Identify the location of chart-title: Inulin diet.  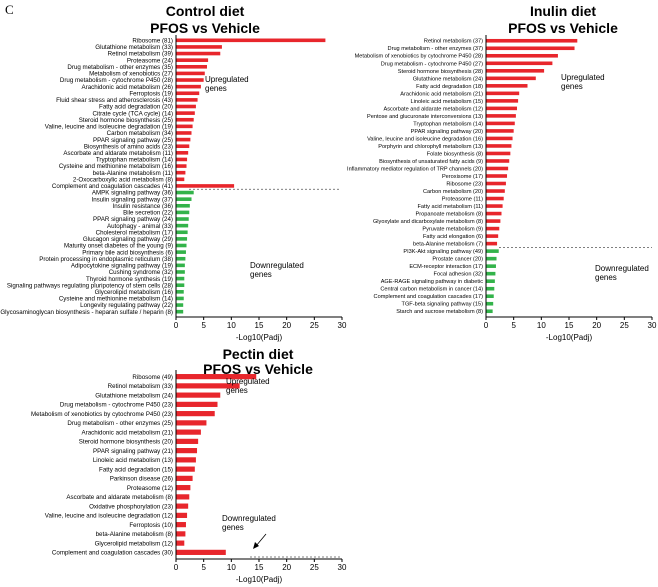
(563, 11).